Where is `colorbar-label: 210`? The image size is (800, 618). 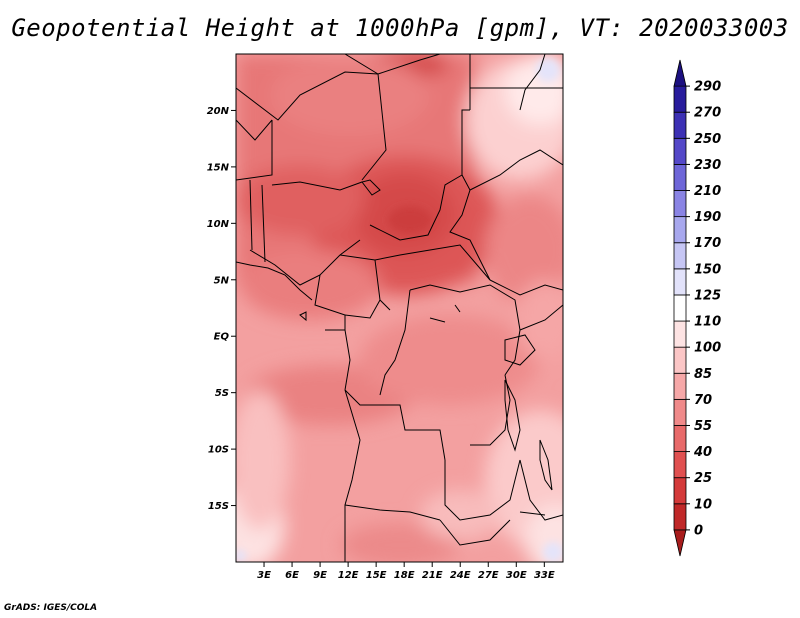 colorbar-label: 210 is located at coordinates (707, 191).